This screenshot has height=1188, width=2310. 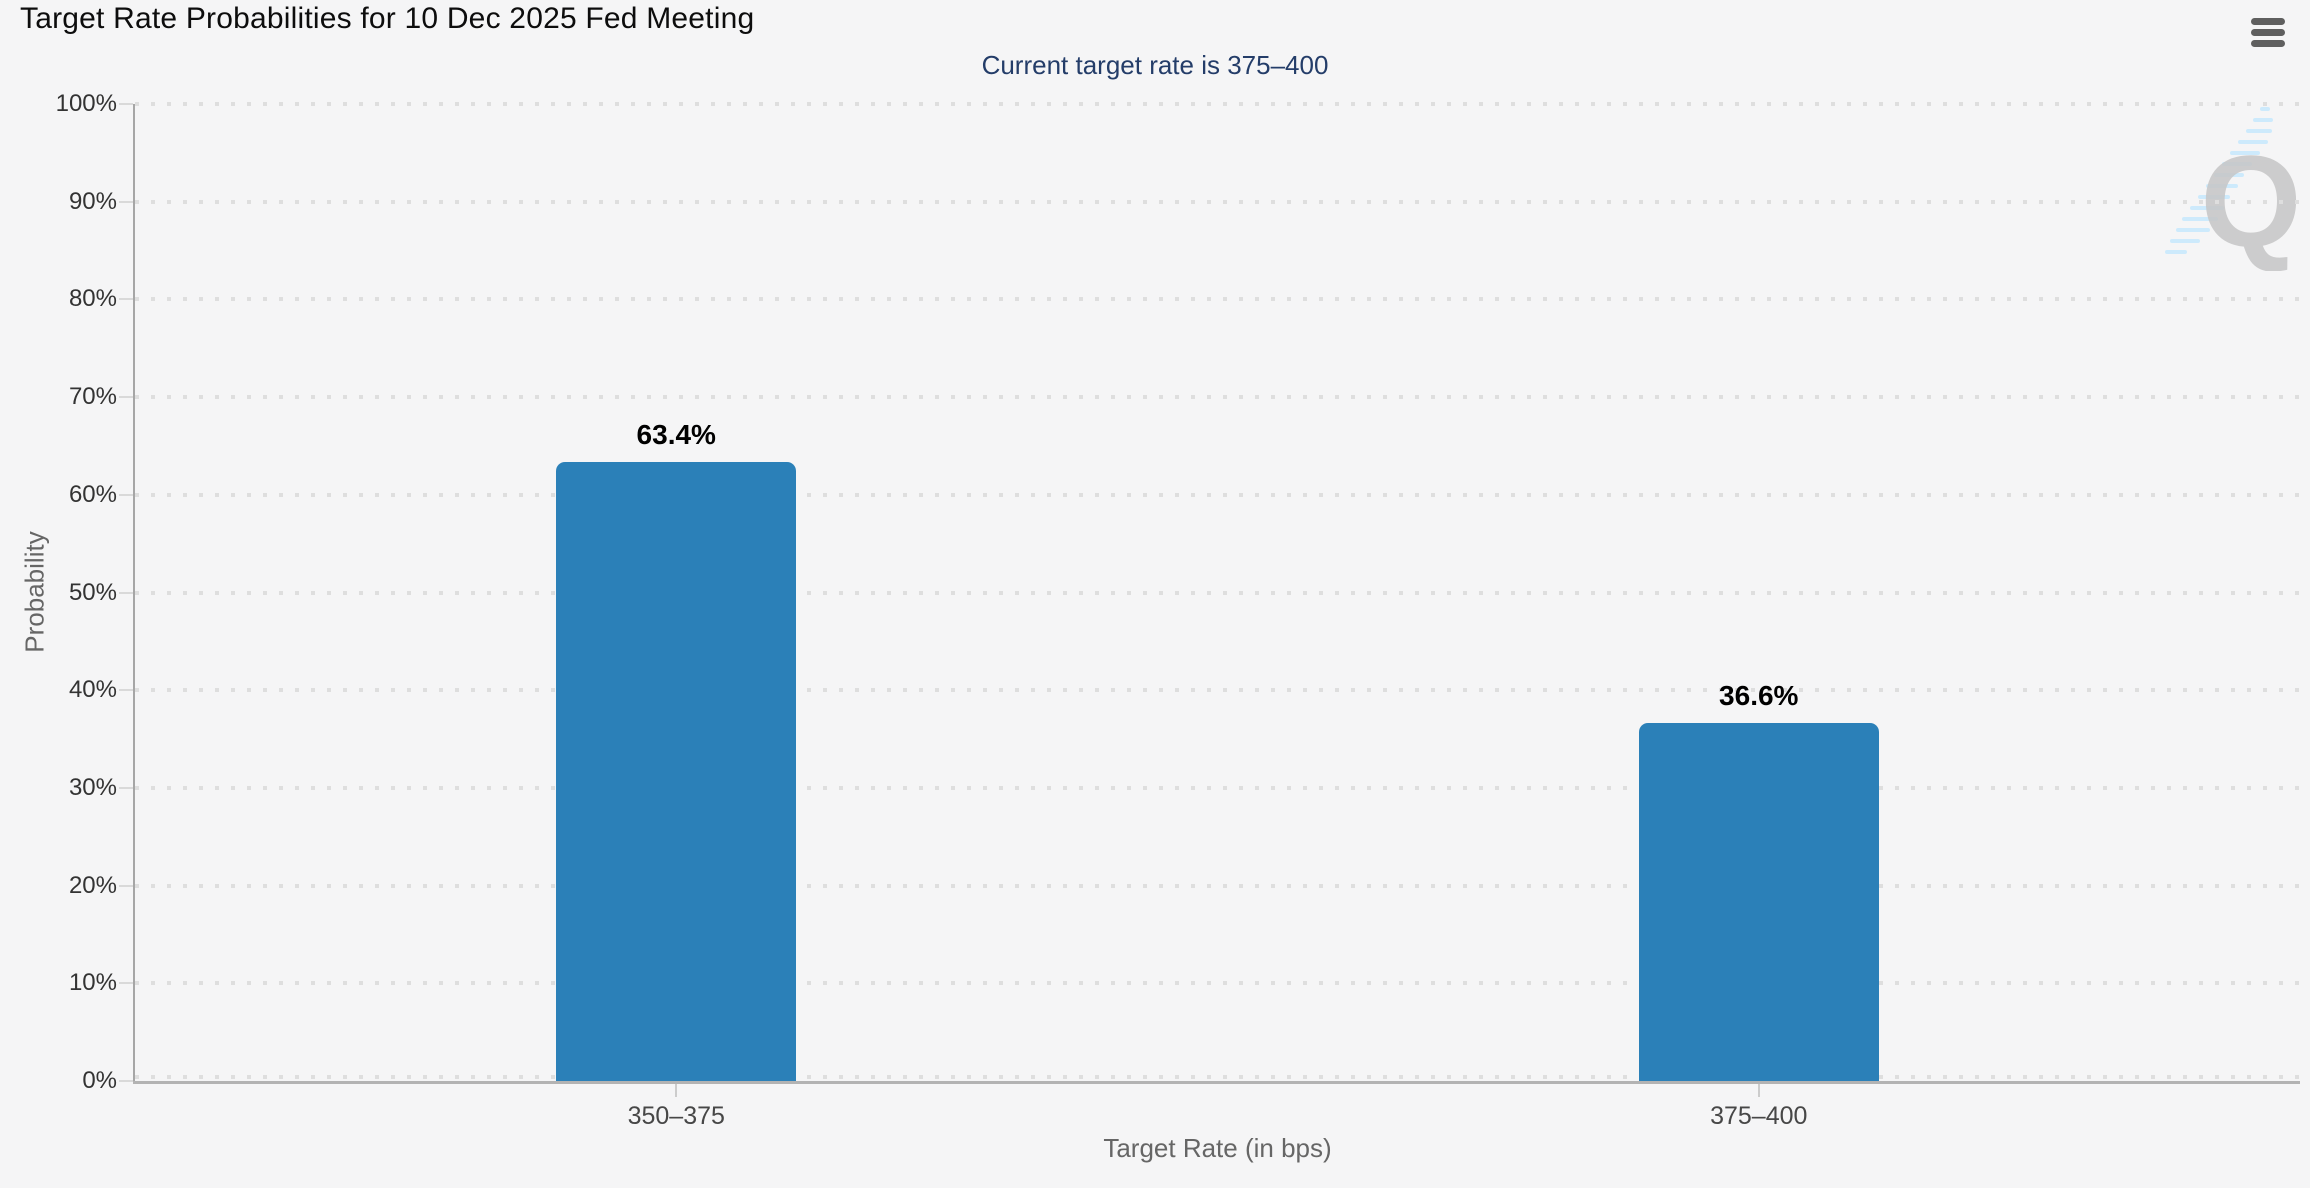 What do you see at coordinates (92, 787) in the screenshot?
I see `y-axis-tick-label: 30%` at bounding box center [92, 787].